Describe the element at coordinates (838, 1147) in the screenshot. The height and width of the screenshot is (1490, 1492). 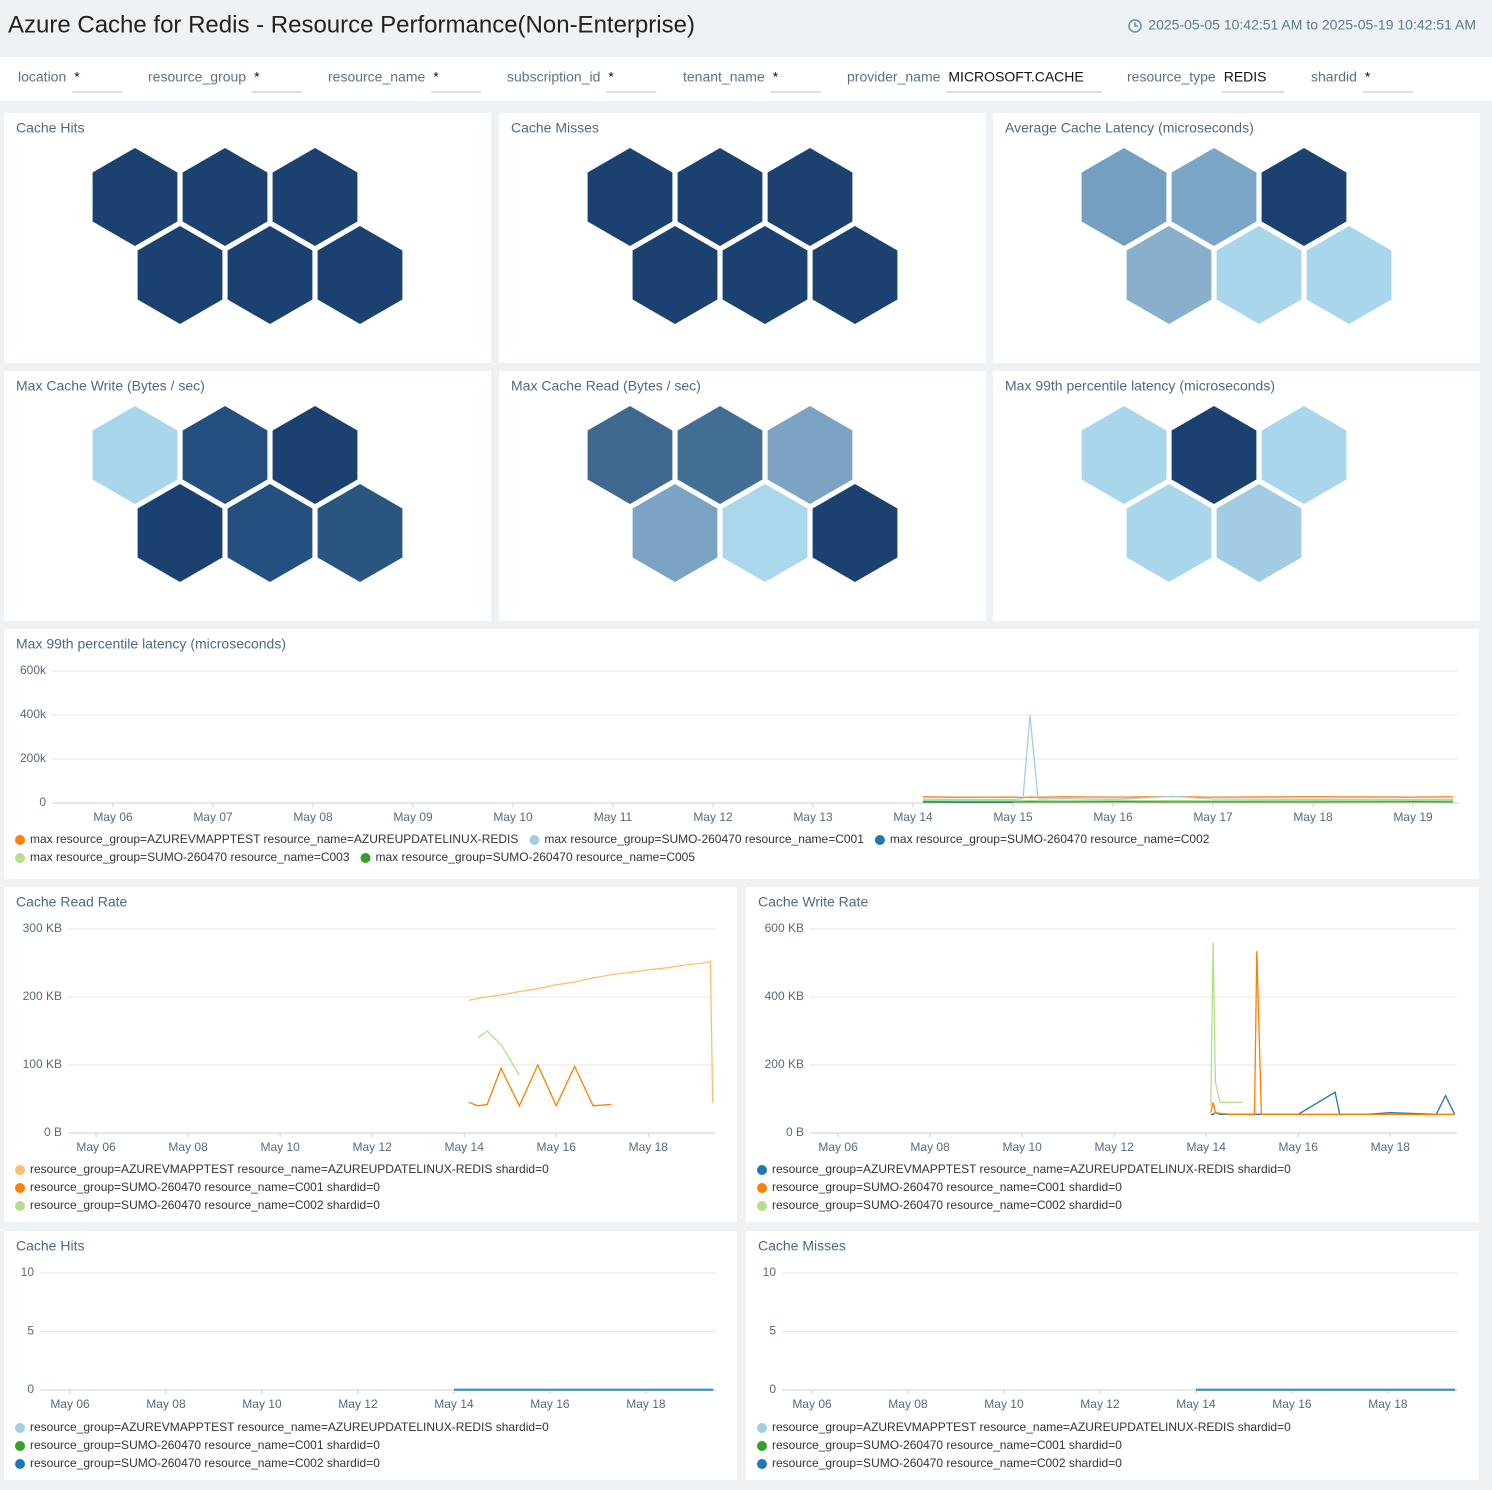
I see `x-tick-label: May 06` at that location.